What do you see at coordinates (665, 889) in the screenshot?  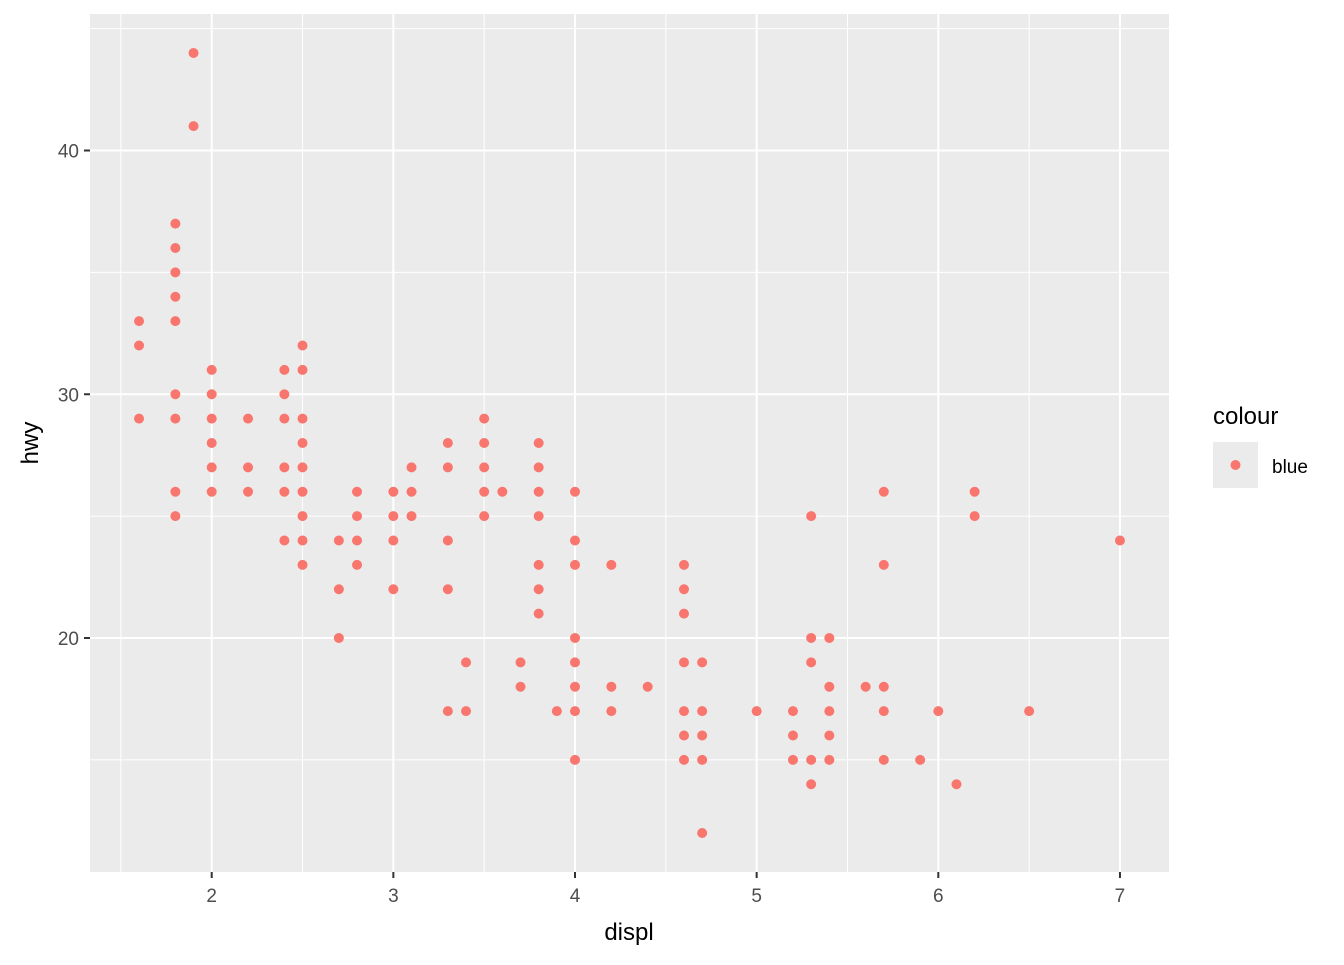 I see `x-axis: 2 3 4 5 6 7` at bounding box center [665, 889].